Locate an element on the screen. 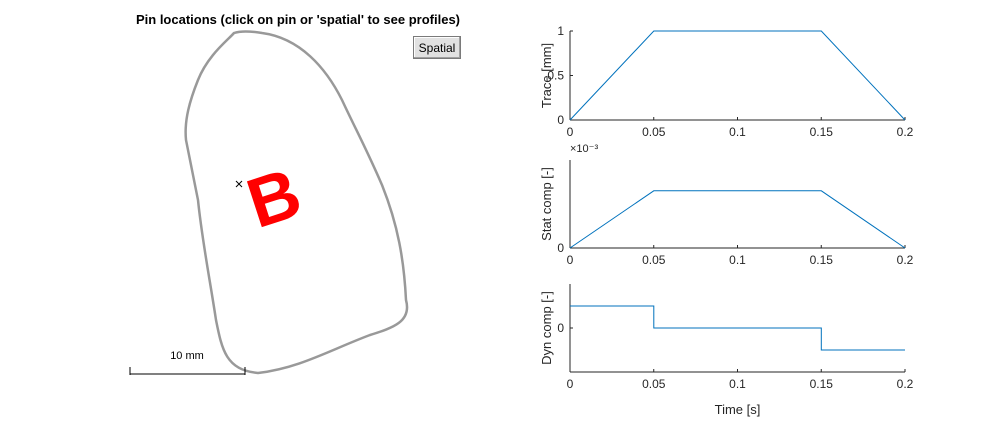 The image size is (1000, 425). pin-marker is located at coordinates (239, 184).